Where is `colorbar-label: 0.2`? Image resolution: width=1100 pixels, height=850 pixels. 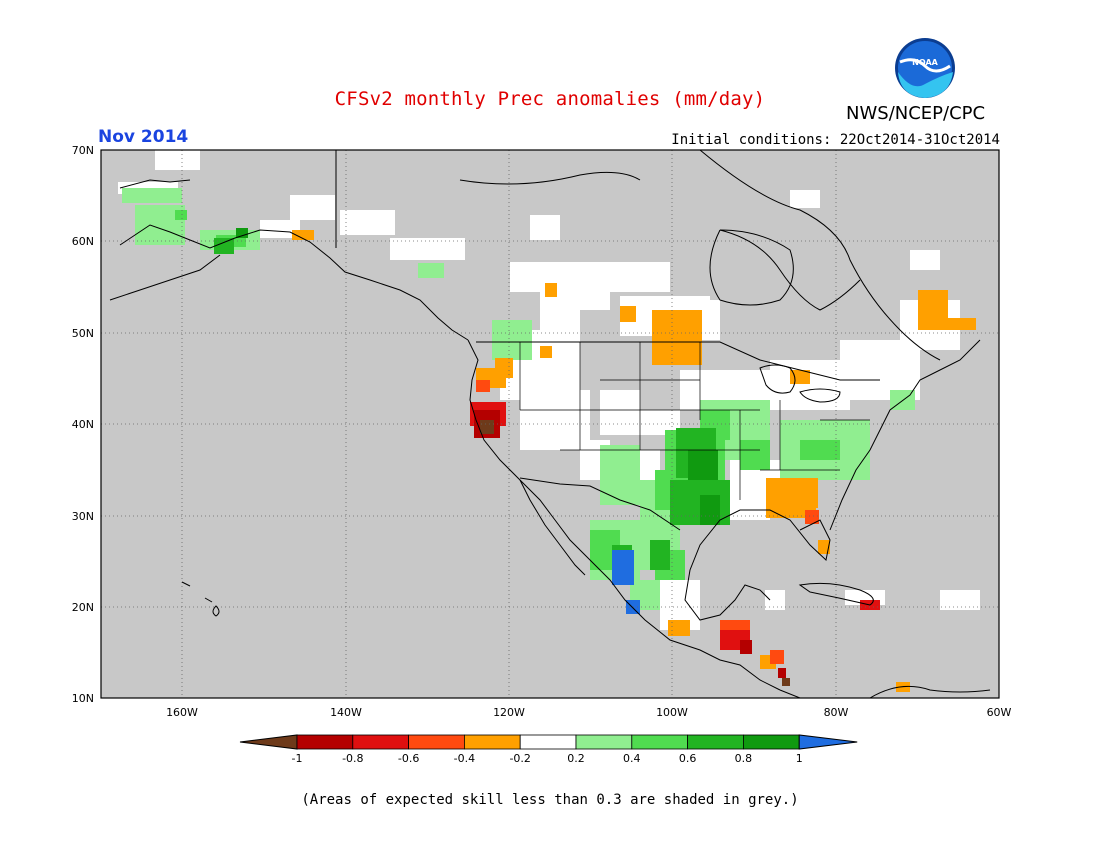
colorbar-label: 0.2 is located at coordinates (576, 758).